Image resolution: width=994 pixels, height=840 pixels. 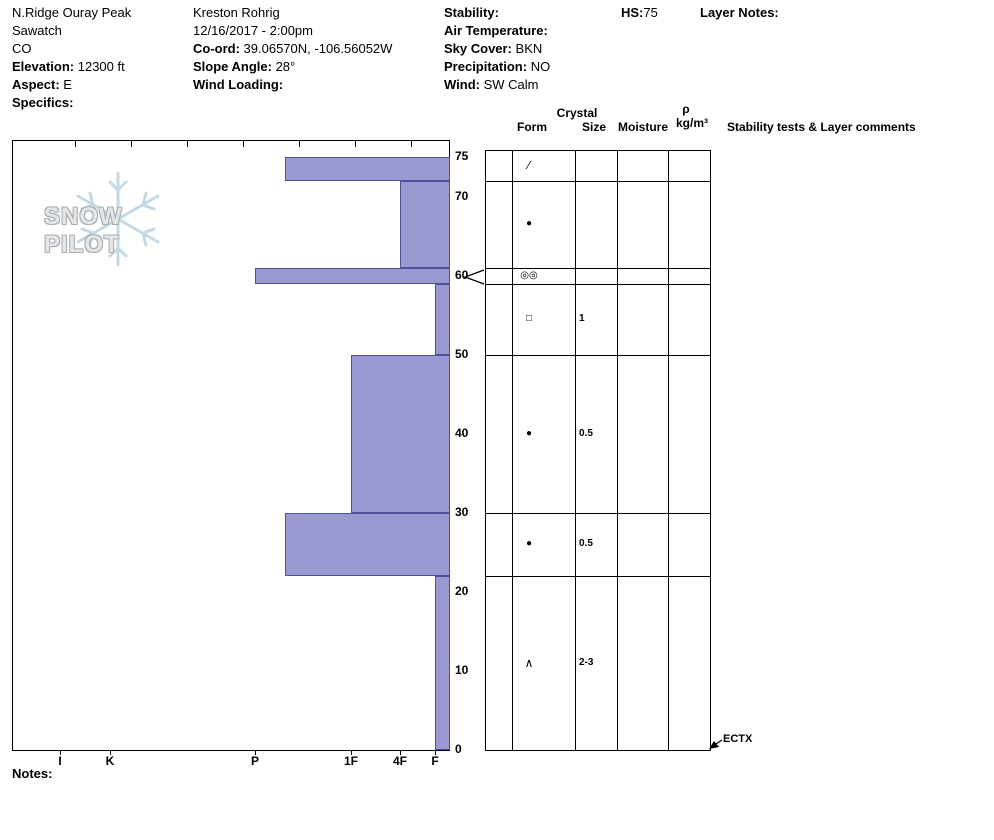 I want to click on depth-axis-label: 20, so click(x=462, y=590).